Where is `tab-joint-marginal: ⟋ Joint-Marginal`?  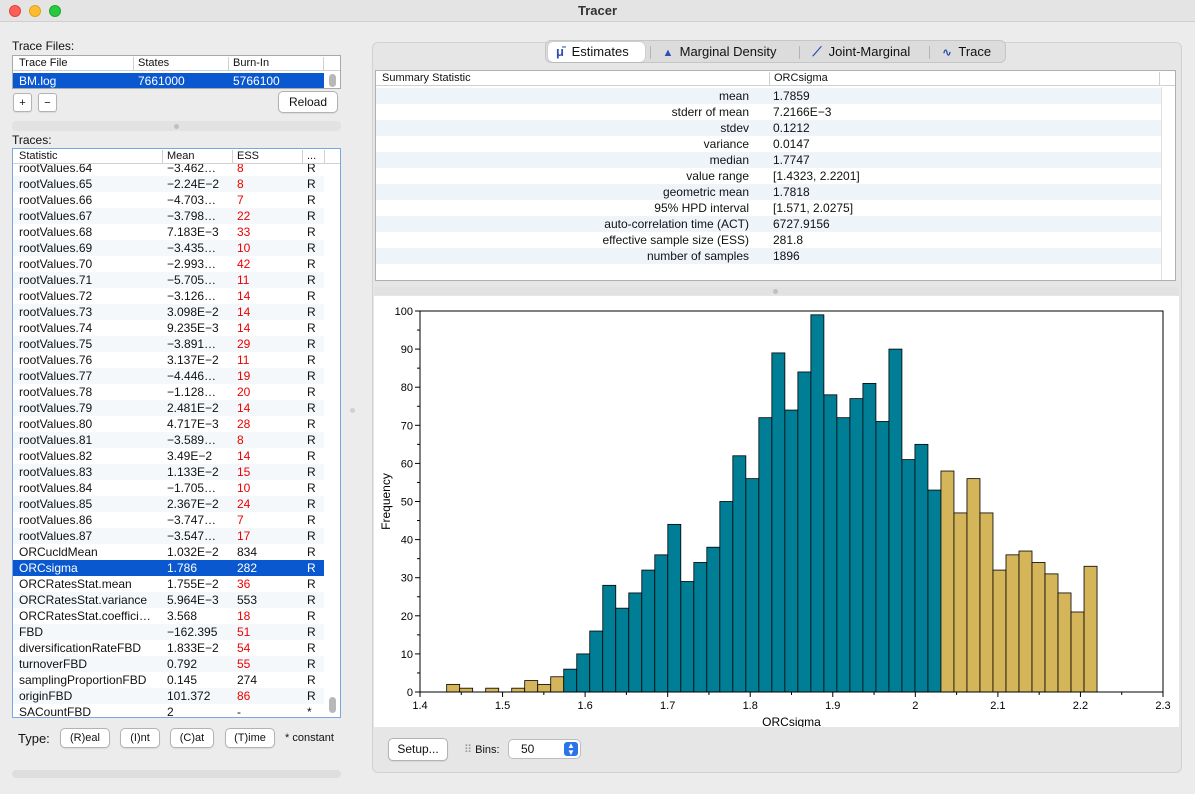 tab-joint-marginal: ⟋ Joint-Marginal is located at coordinates (865, 52).